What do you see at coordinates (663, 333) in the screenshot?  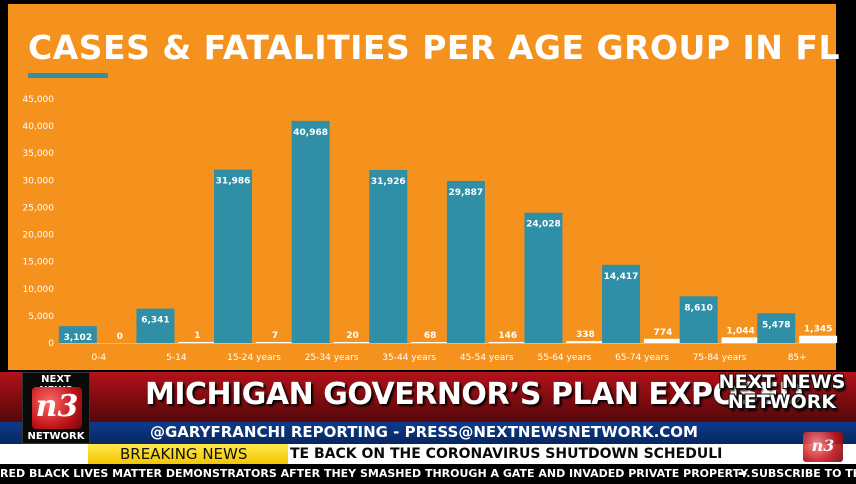 I see `fatalities-data-label: 774` at bounding box center [663, 333].